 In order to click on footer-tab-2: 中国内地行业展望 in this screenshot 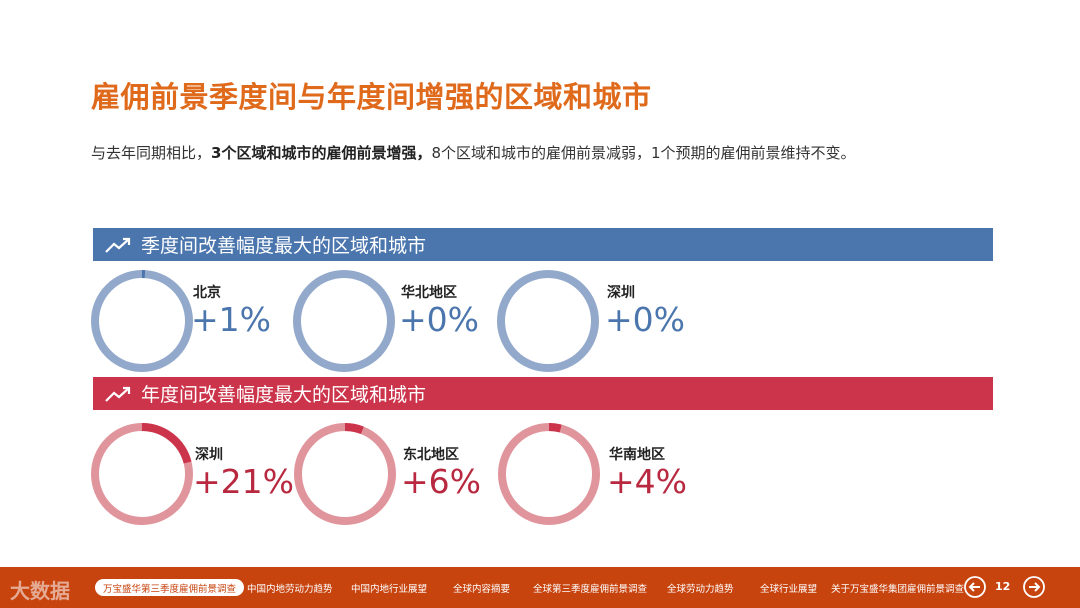, I will do `click(389, 589)`.